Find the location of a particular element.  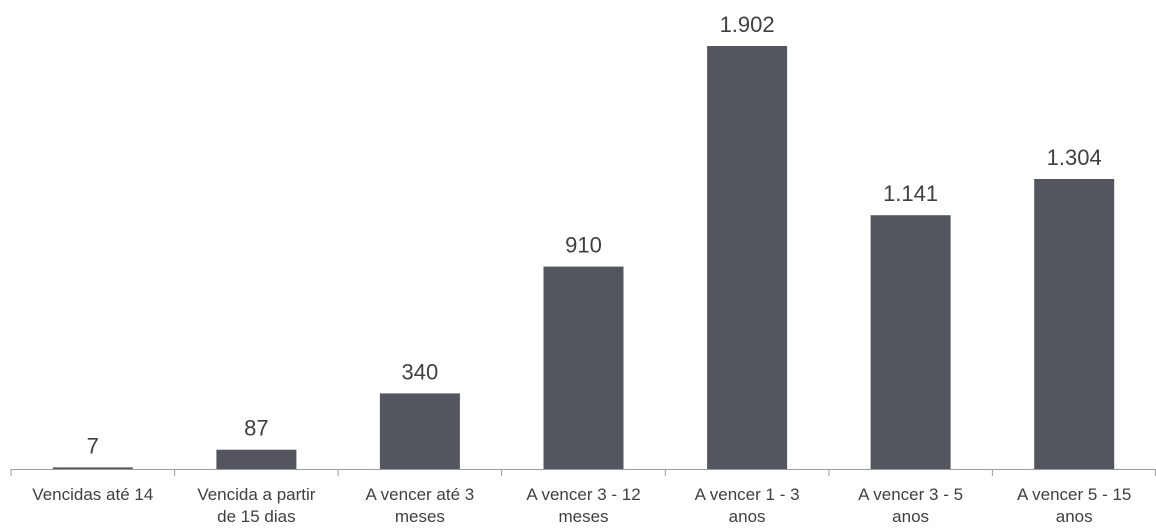

category-label-line: A vencer 1 - 3 is located at coordinates (747, 494).